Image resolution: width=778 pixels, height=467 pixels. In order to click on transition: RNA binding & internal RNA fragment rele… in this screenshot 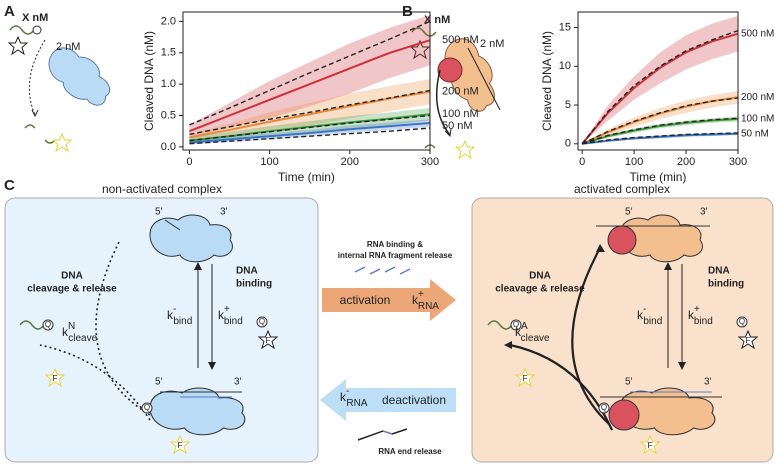, I will do `click(388, 348)`.